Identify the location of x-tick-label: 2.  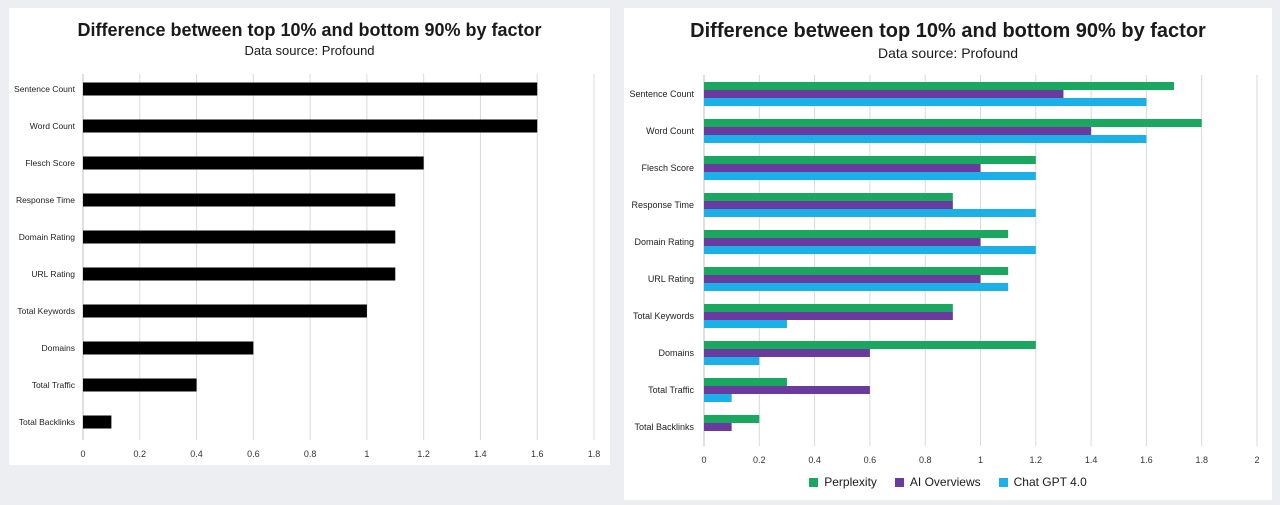
(1256, 460).